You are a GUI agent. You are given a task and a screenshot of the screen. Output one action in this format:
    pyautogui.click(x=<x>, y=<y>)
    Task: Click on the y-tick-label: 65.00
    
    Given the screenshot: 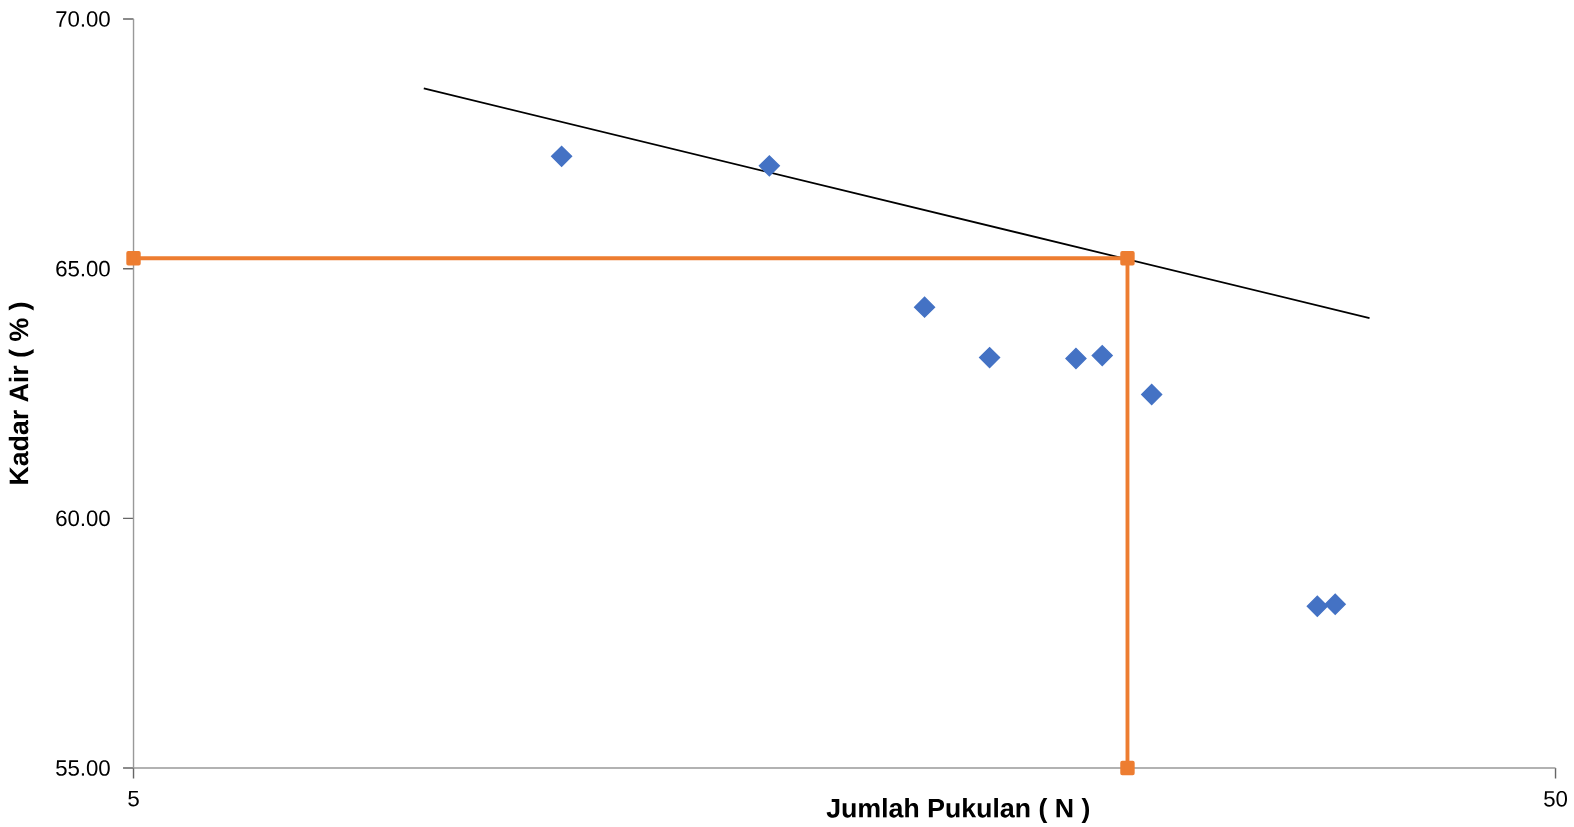 What is the action you would take?
    pyautogui.click(x=83, y=268)
    